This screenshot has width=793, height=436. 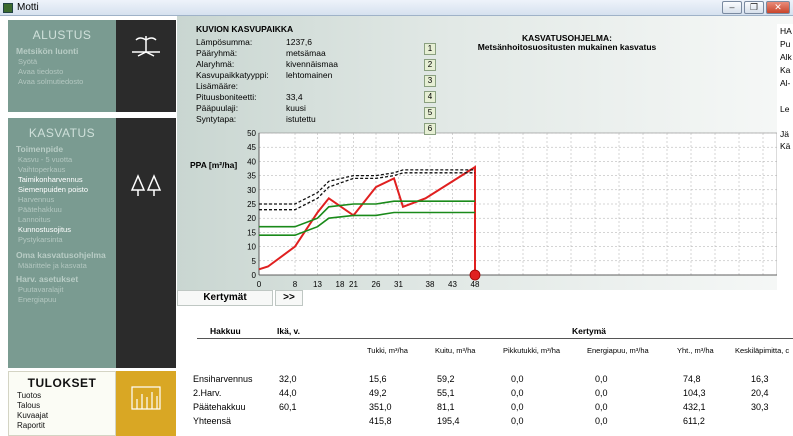 I want to click on harv-asetukset-section: Harv. asetukset, so click(x=47, y=279).